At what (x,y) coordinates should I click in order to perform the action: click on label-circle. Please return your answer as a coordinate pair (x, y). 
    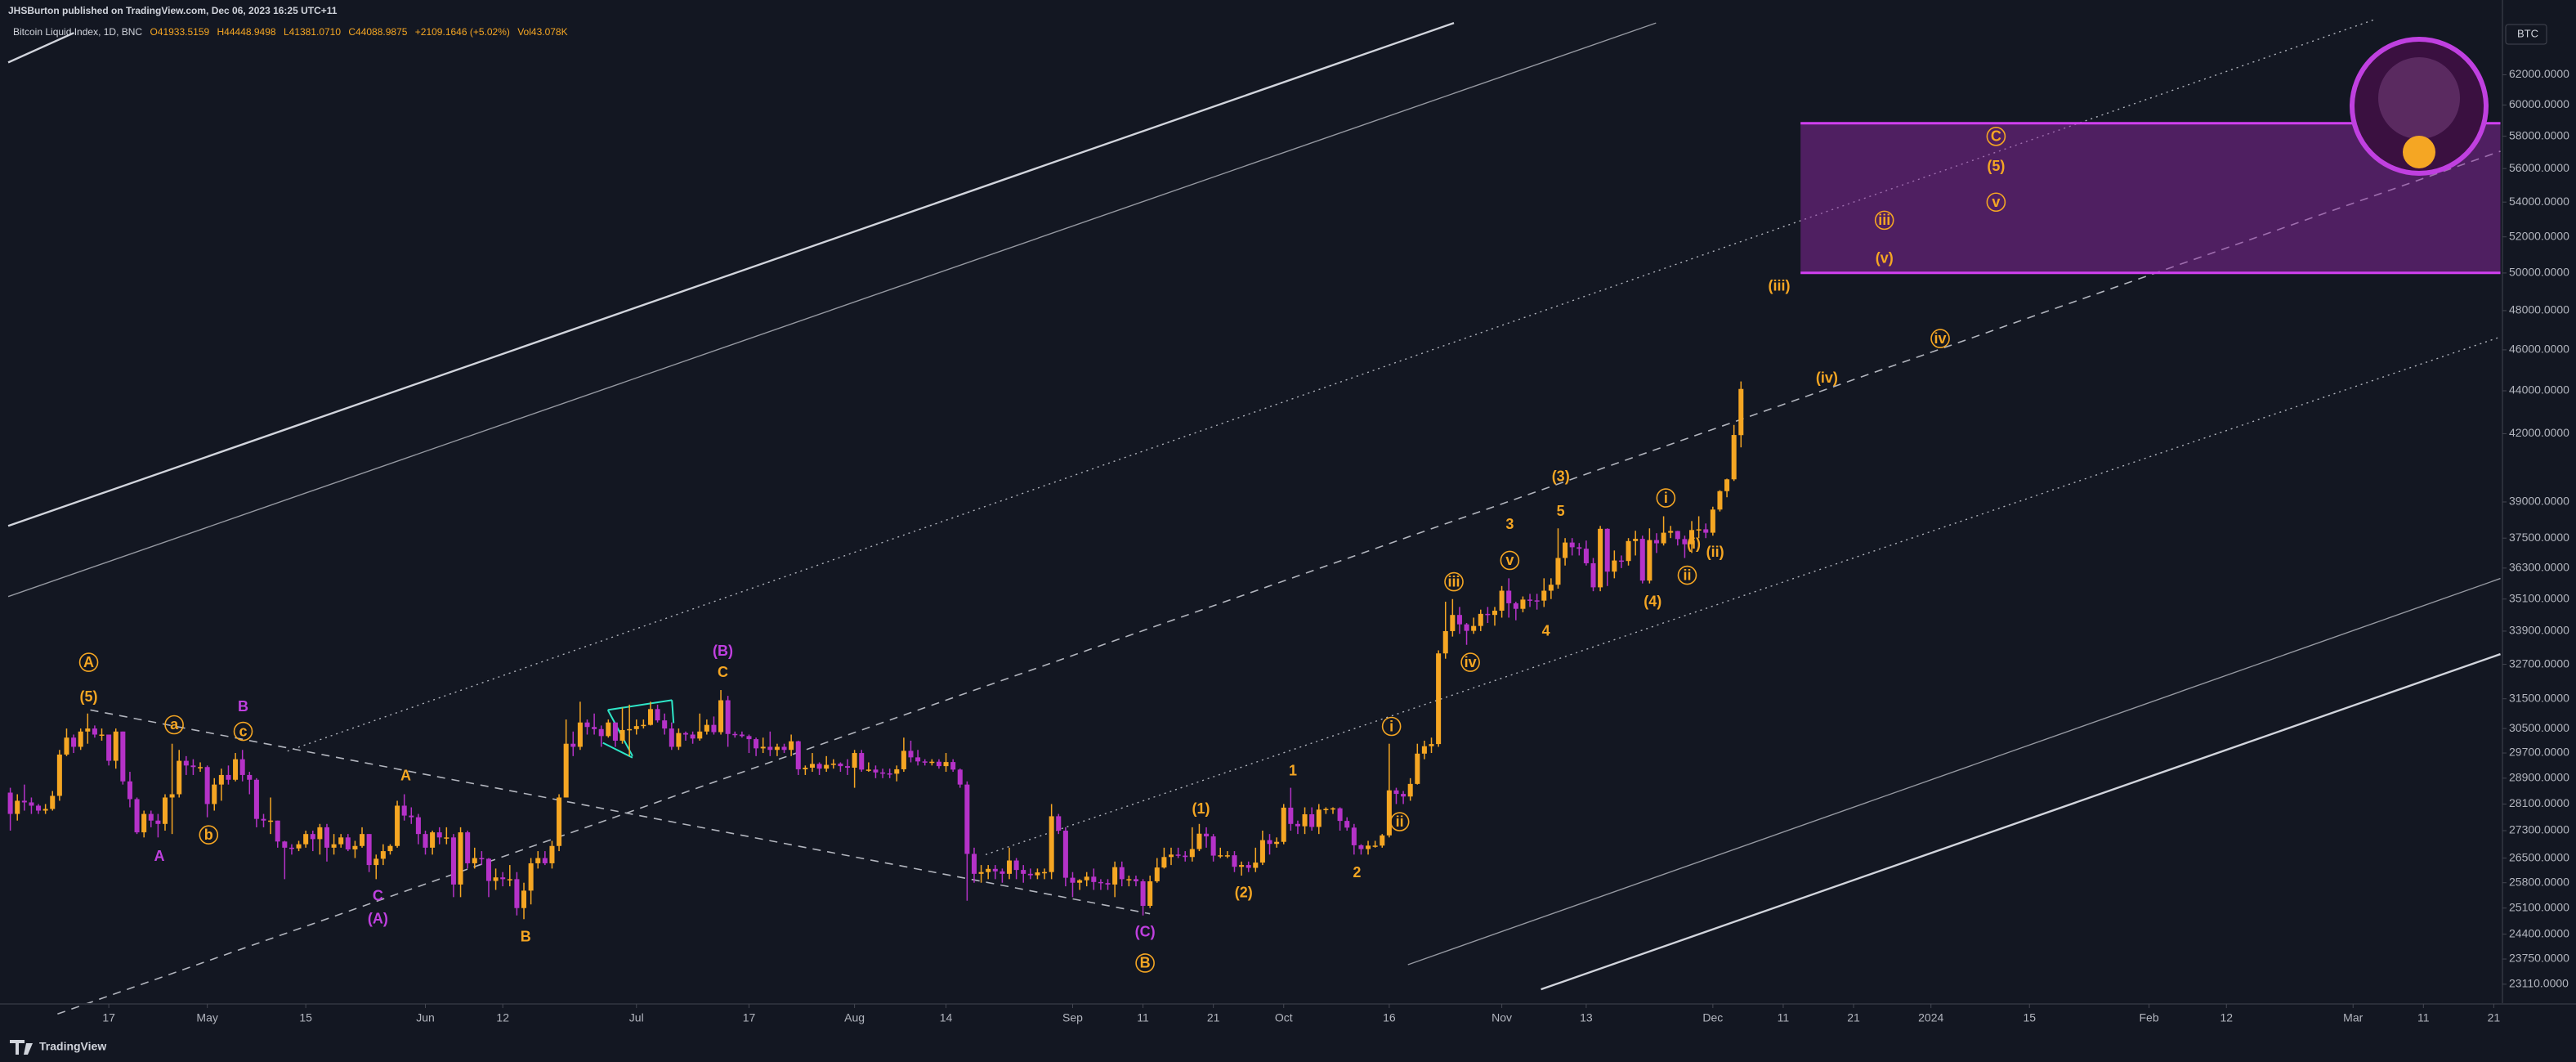
    Looking at the image, I should click on (1940, 338).